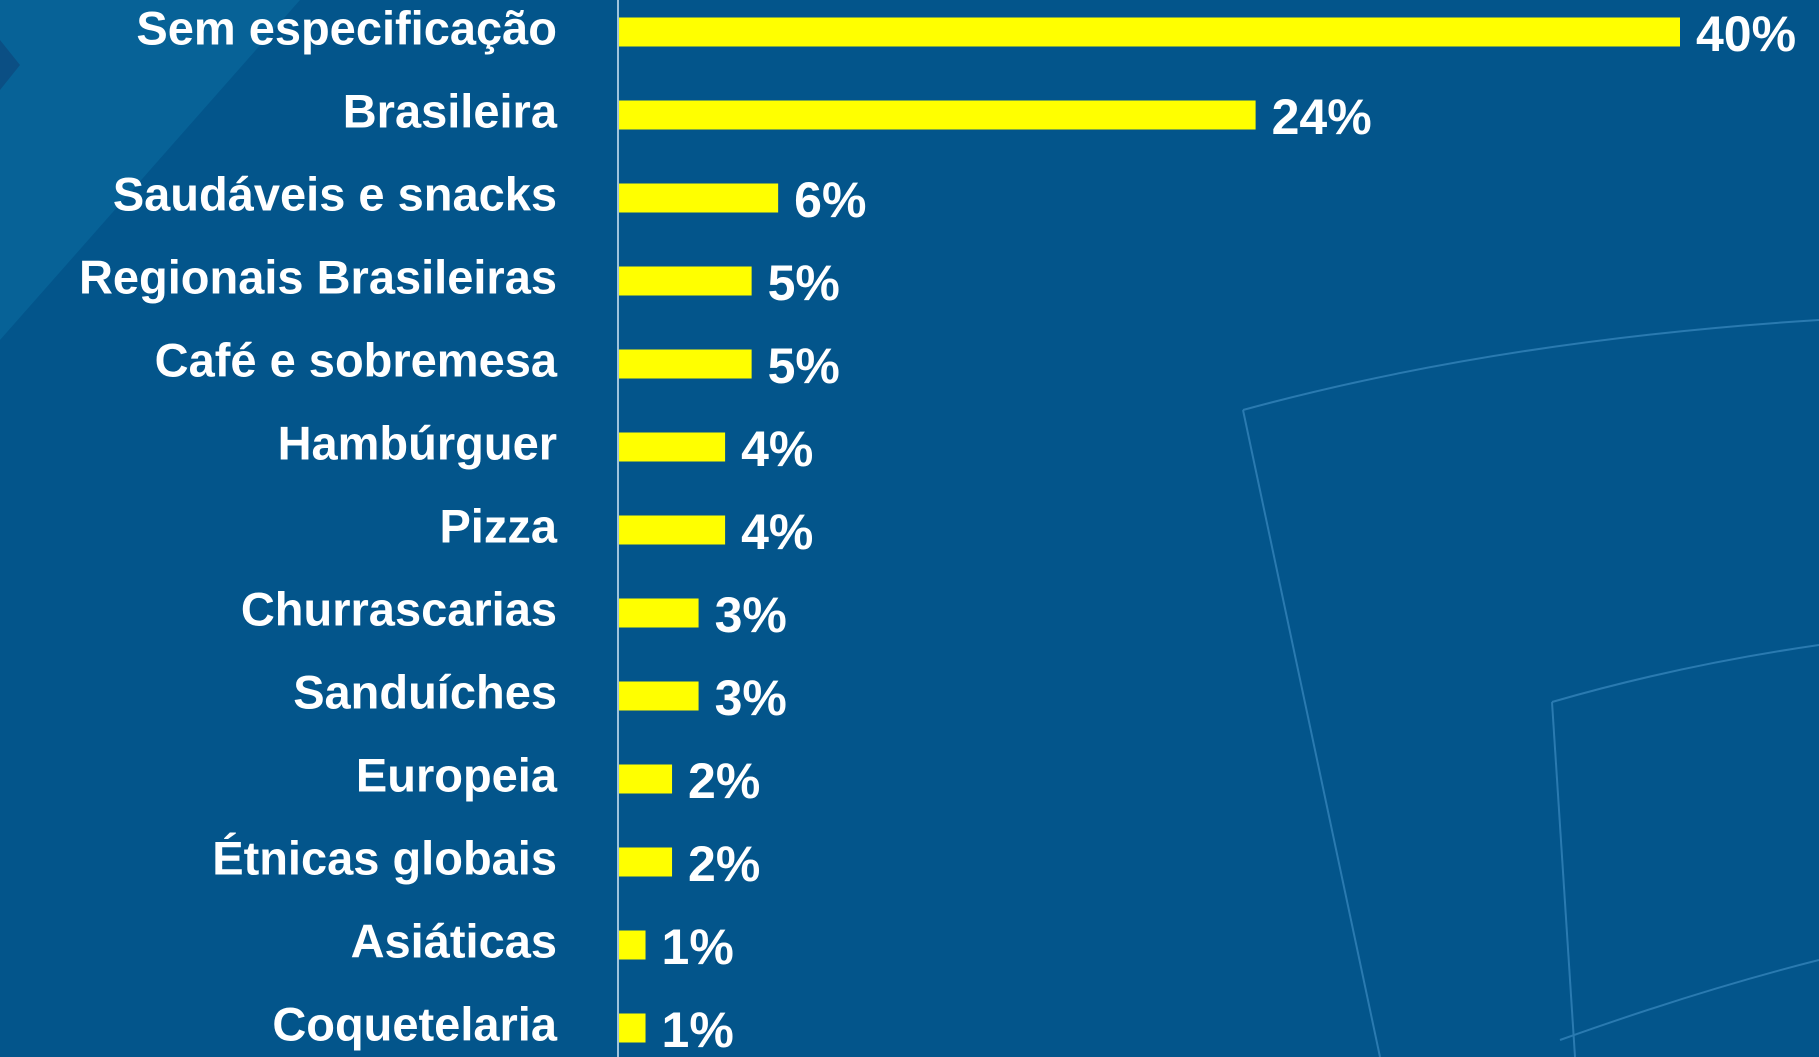 The image size is (1819, 1057). Describe the element at coordinates (1322, 117) in the screenshot. I see `value-label: 24%` at that location.